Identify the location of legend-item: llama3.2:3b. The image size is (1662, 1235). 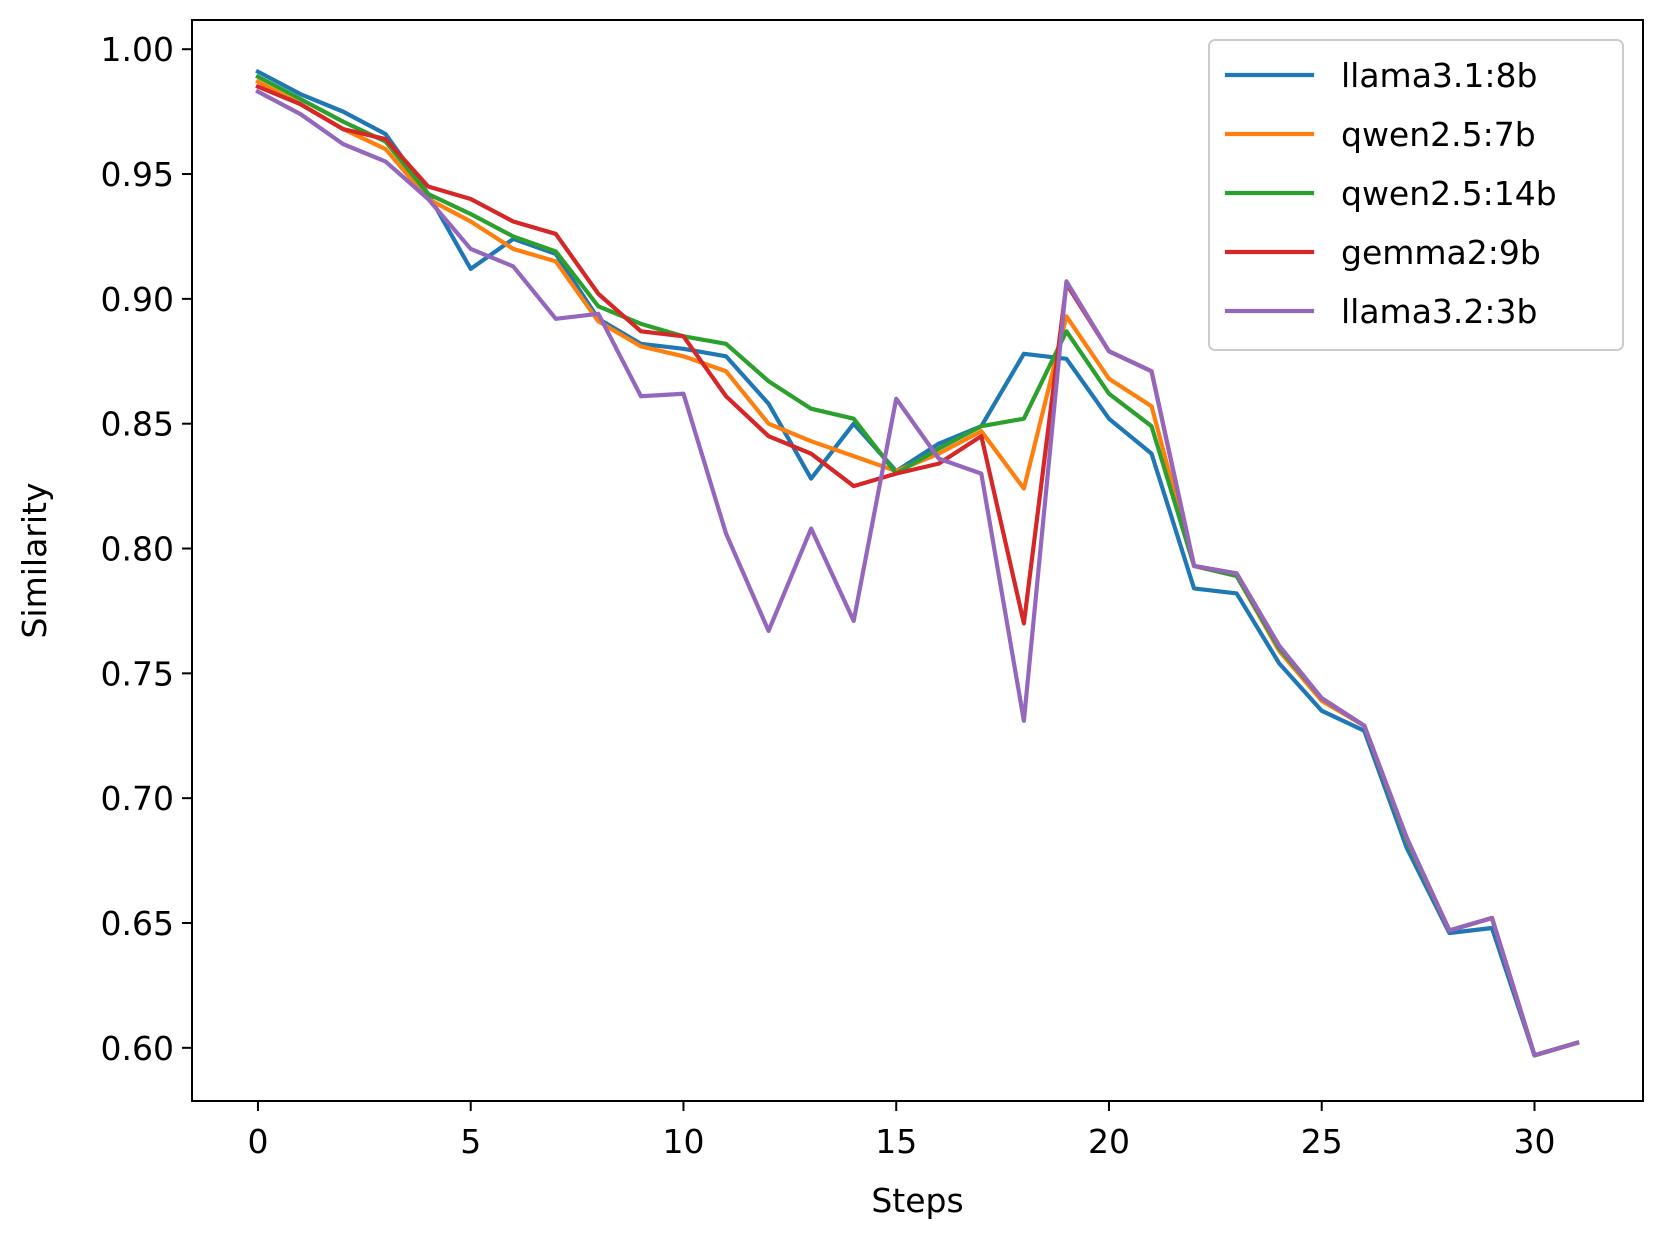
(1380, 311).